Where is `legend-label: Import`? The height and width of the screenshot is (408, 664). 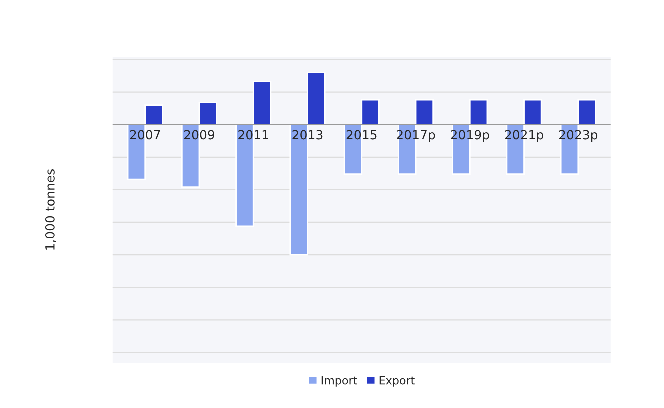
legend-label: Import is located at coordinates (340, 381).